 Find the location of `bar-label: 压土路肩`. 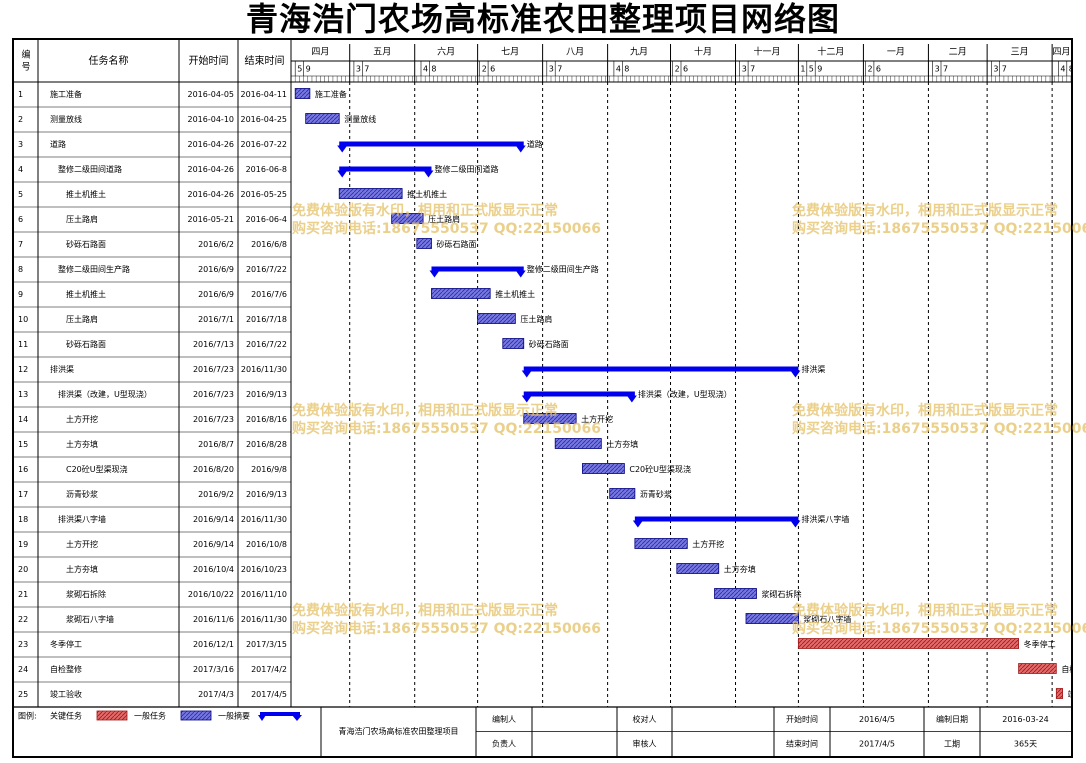

bar-label: 压土路肩 is located at coordinates (444, 219).